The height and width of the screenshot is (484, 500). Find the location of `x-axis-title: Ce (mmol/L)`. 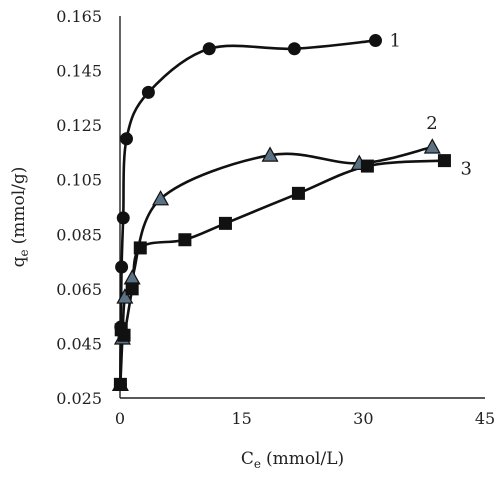

x-axis-title: Ce (mmol/L) is located at coordinates (292, 460).